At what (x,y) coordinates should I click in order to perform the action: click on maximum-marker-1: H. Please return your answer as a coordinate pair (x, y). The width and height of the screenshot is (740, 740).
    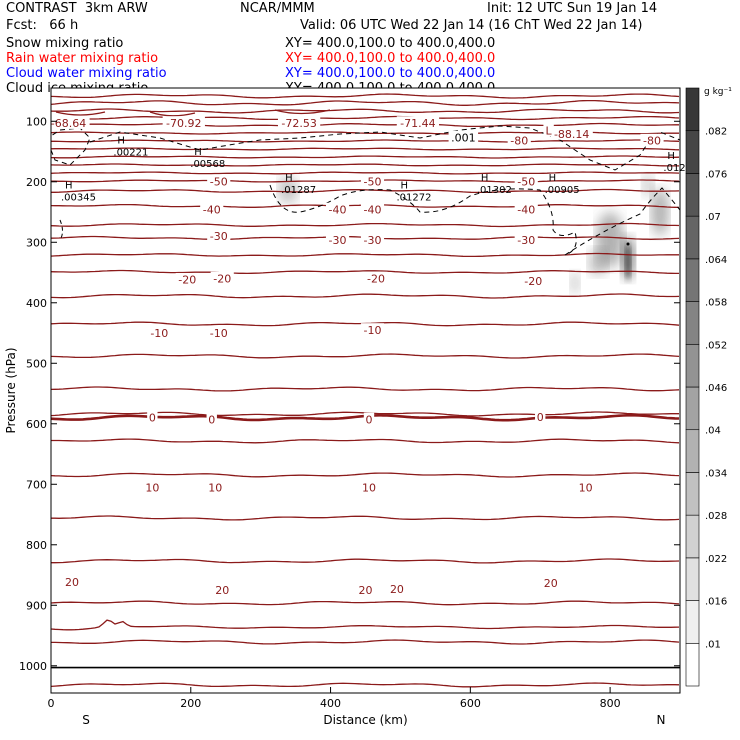
    Looking at the image, I should click on (121, 140).